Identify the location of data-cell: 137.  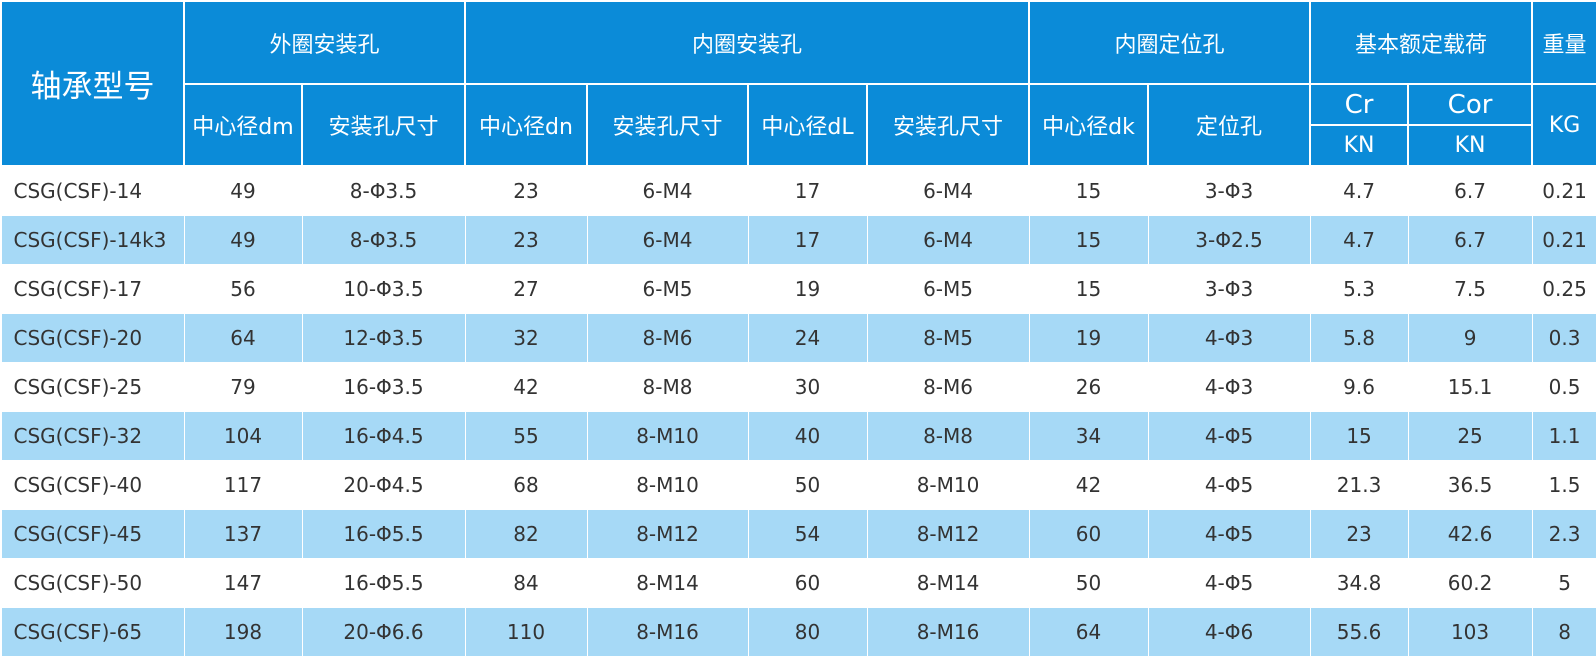
(243, 534).